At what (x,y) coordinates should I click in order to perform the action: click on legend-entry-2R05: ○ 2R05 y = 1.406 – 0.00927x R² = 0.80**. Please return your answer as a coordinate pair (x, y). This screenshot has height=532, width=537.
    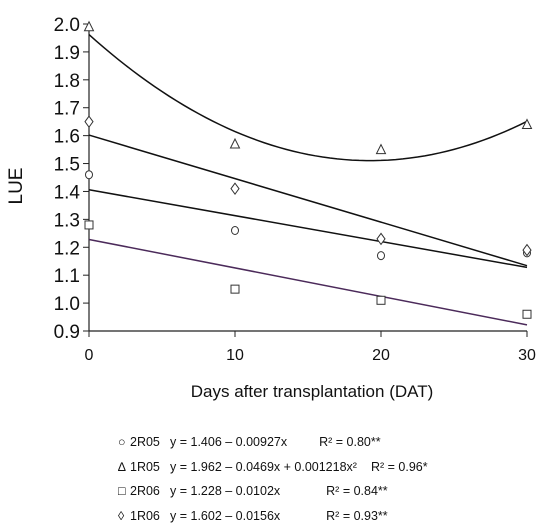
    Looking at the image, I should click on (273, 442).